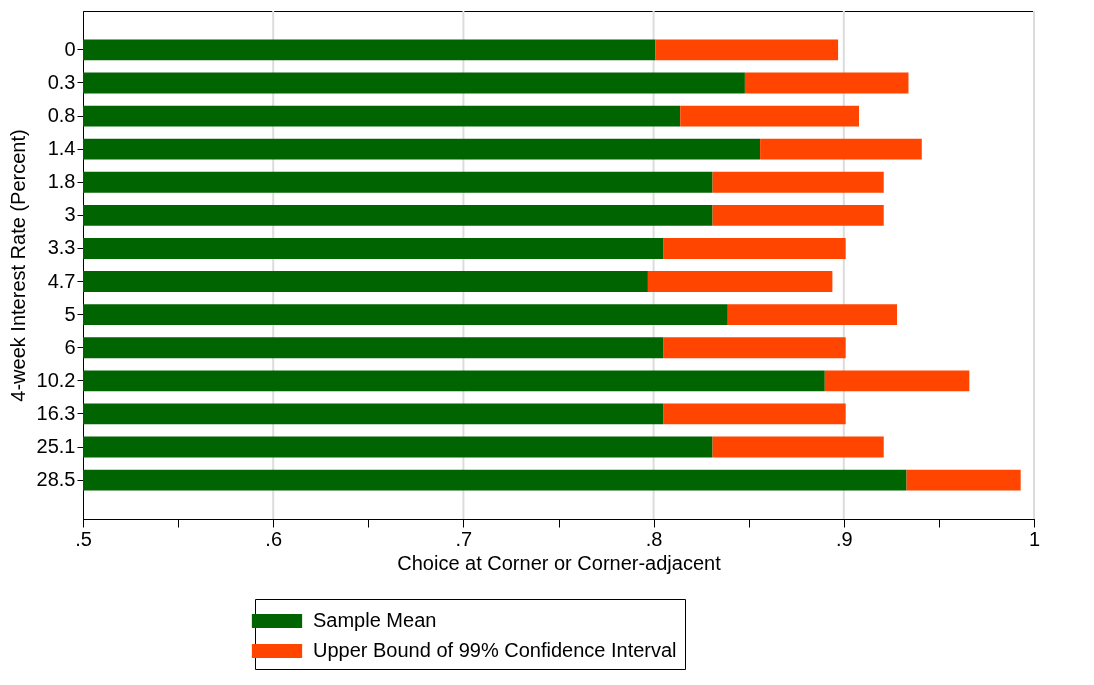 The width and height of the screenshot is (1094, 685). I want to click on y-tick-label: 3.3, so click(61, 247).